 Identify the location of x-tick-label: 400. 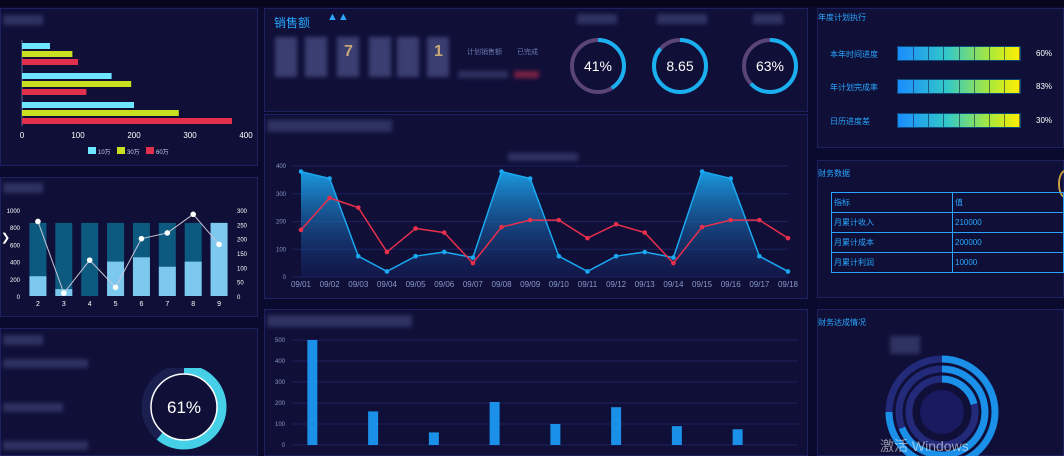
(246, 135).